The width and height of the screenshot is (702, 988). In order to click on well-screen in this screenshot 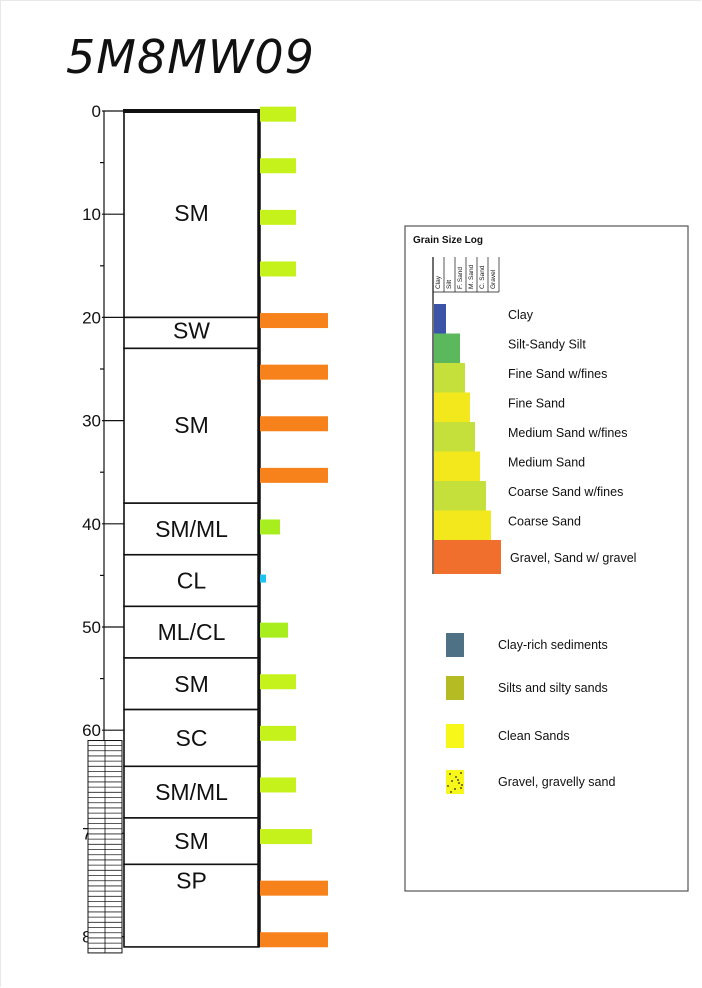, I will do `click(105, 847)`.